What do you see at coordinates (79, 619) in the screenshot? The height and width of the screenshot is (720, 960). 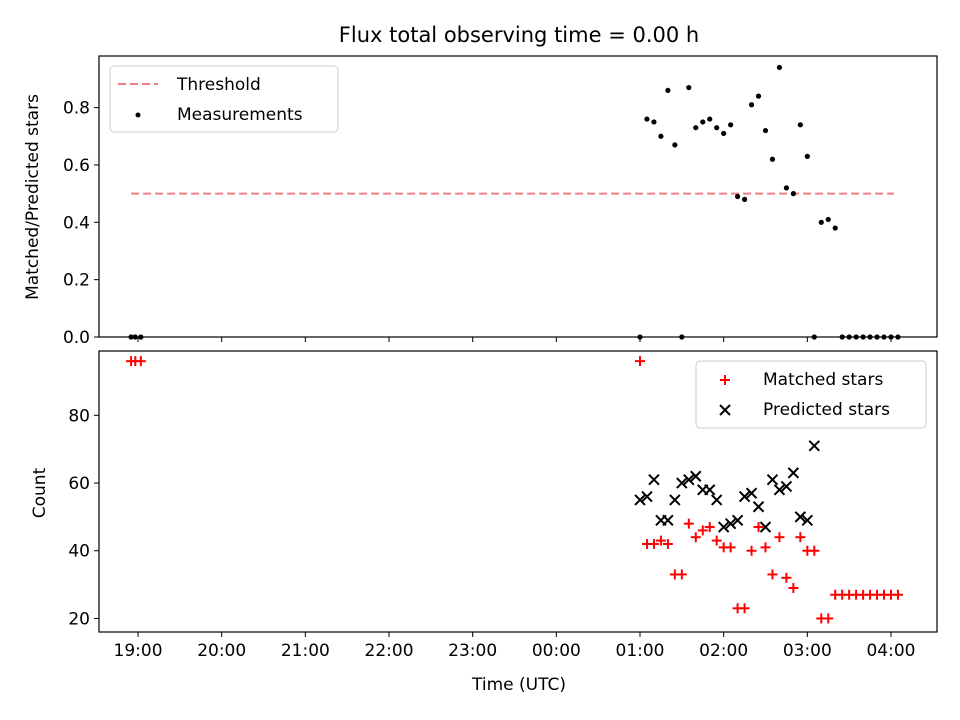 I see `y-tick-label: 20` at bounding box center [79, 619].